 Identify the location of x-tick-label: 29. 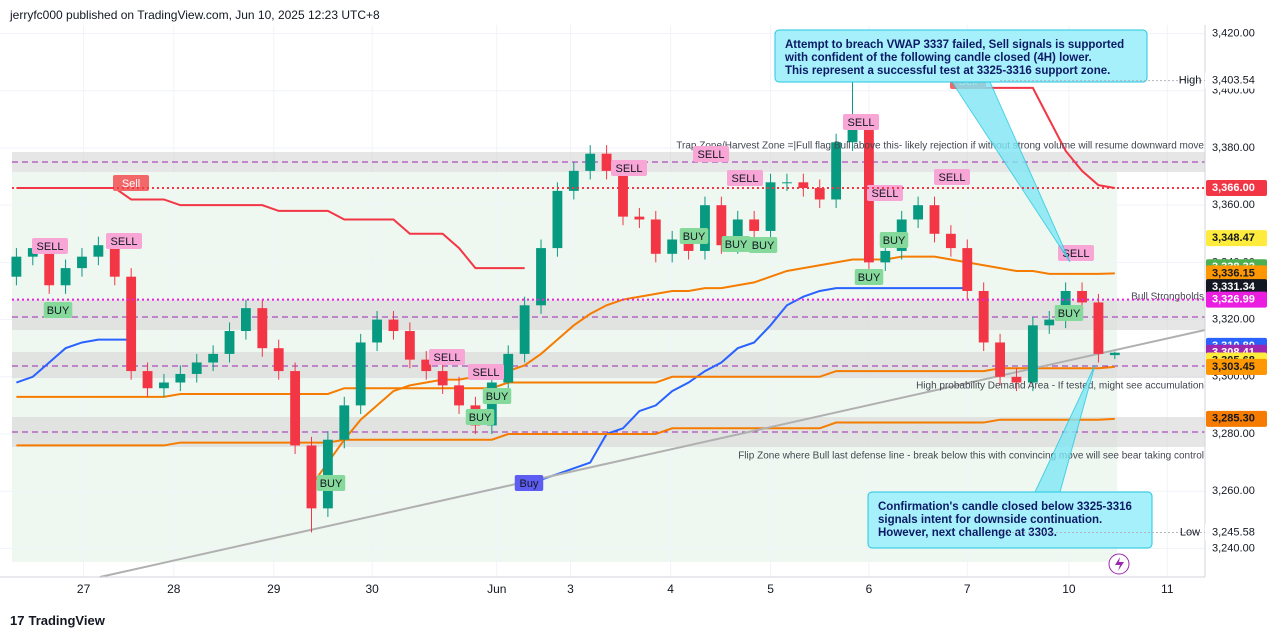
(274, 589).